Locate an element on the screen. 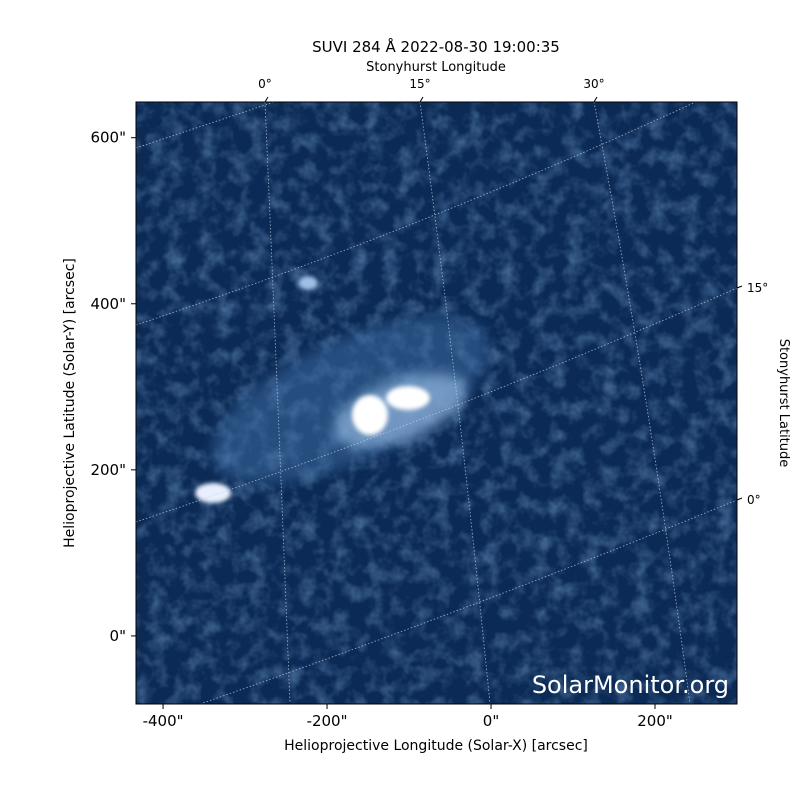 The height and width of the screenshot is (804, 800). x-tick-label: -200" is located at coordinates (327, 721).